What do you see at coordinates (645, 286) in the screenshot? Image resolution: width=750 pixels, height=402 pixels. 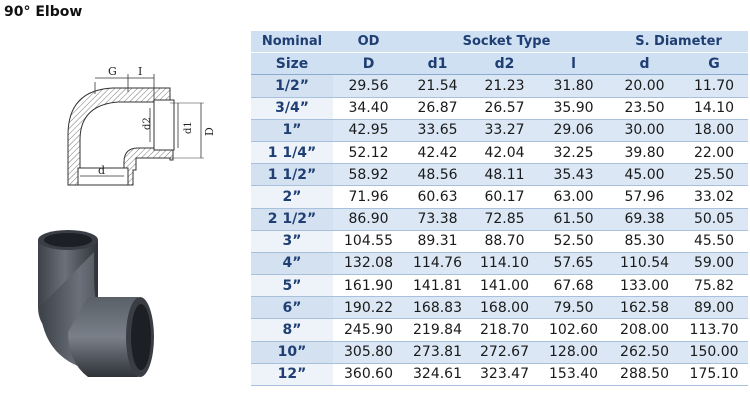 I see `table-cell: 133.00` at bounding box center [645, 286].